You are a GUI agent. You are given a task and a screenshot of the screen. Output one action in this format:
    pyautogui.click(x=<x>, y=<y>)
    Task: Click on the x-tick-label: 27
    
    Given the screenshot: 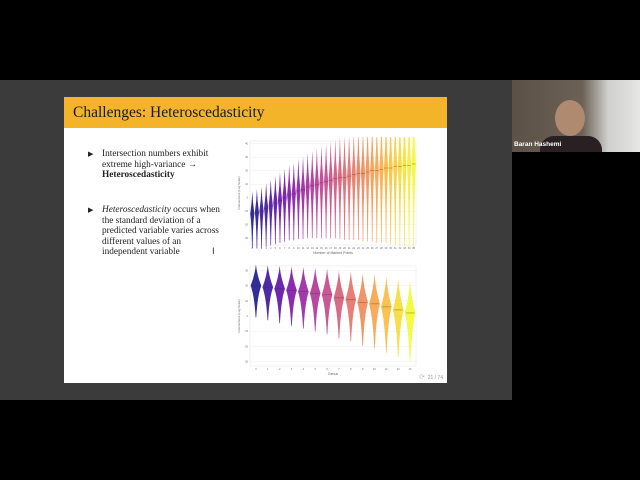 What is the action you would take?
    pyautogui.click(x=376, y=248)
    